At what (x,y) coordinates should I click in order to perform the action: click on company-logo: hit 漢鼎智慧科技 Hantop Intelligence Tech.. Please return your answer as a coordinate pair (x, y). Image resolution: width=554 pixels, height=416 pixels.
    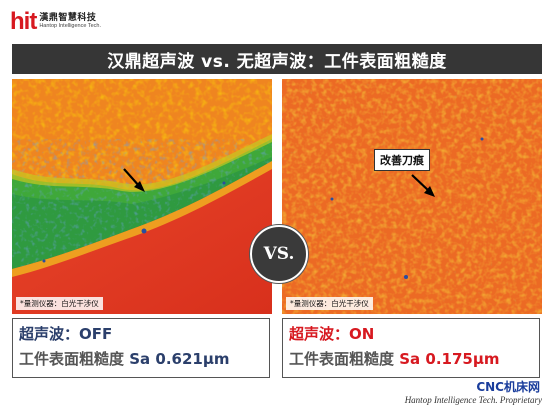
    Looking at the image, I should click on (55, 22).